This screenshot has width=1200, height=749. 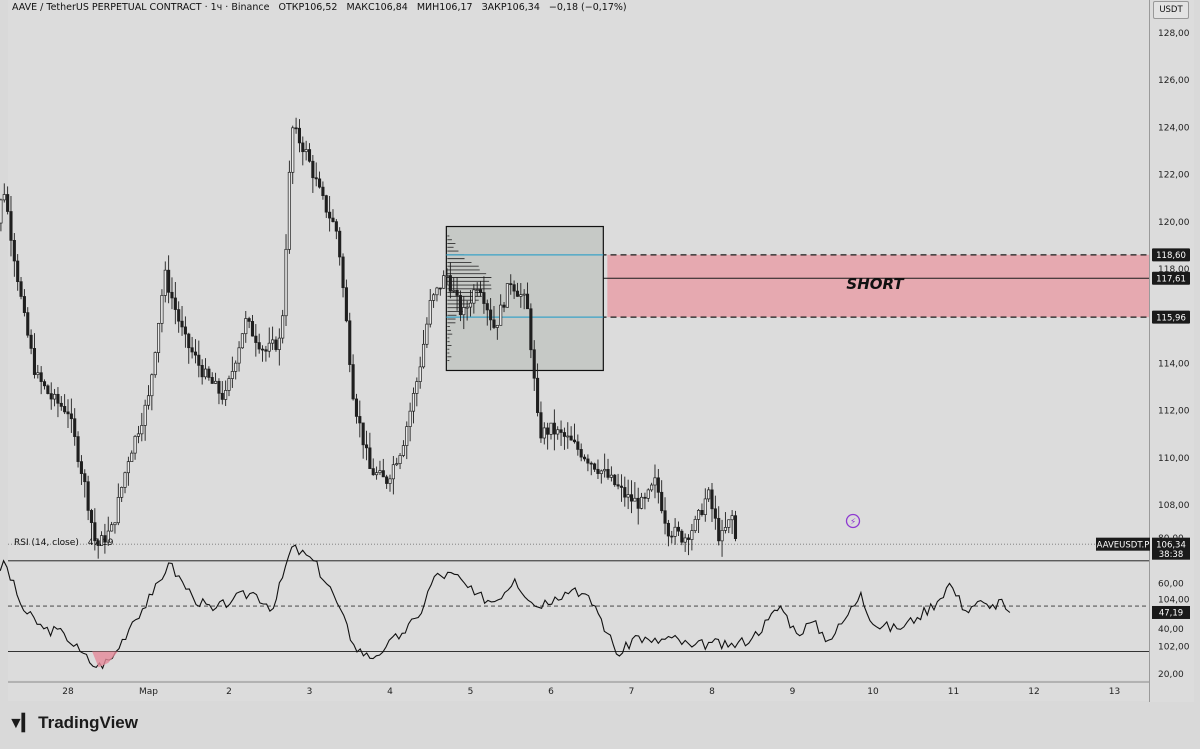 I want to click on time-tick-label: 7, so click(x=632, y=692).